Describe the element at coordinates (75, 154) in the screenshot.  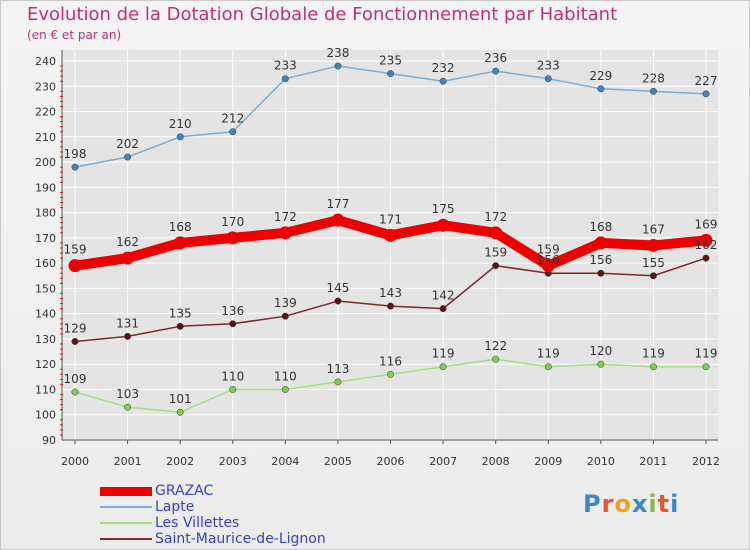
I see `data-label-lapte: 198` at that location.